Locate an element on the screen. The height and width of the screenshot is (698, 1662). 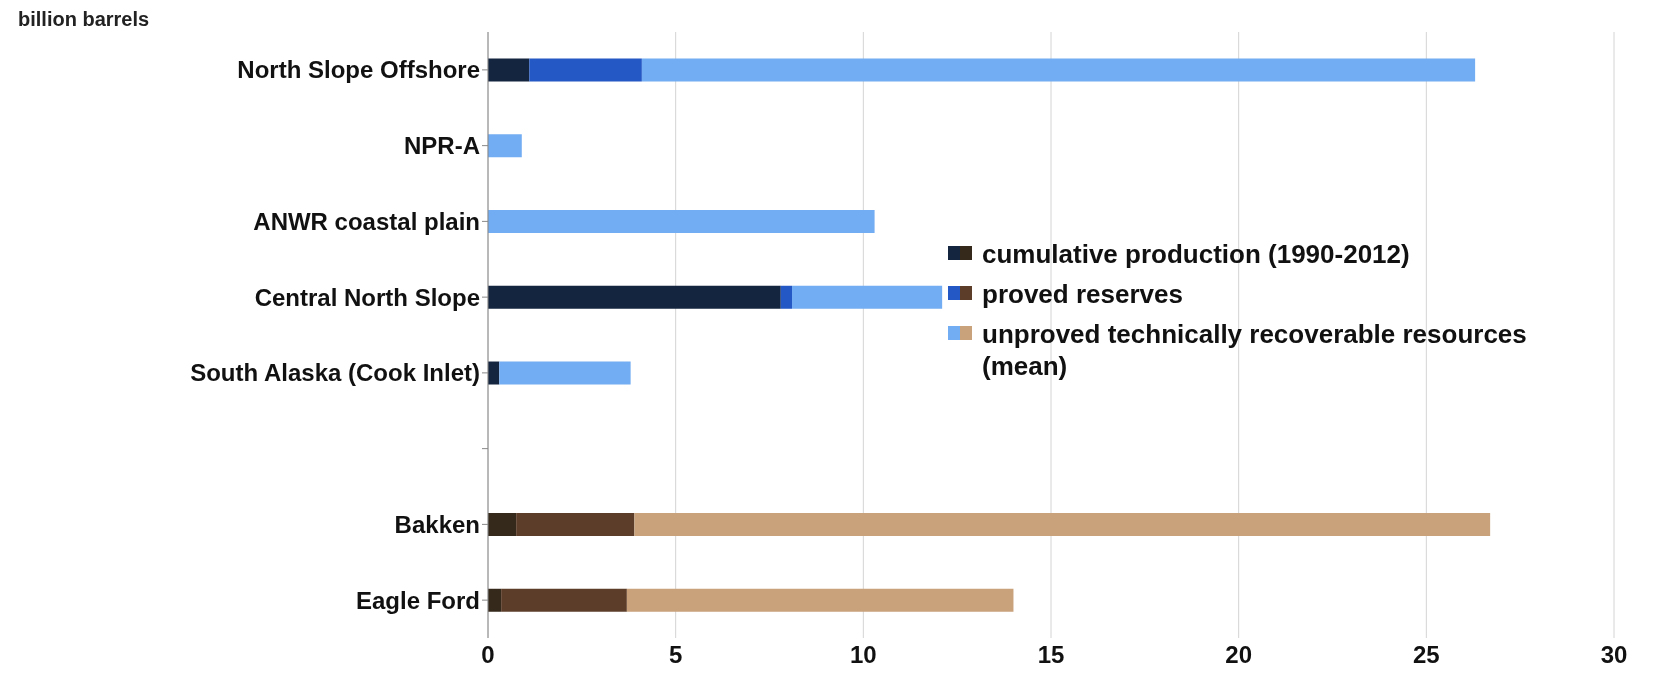
y-tick-label: Bakken is located at coordinates (437, 524).